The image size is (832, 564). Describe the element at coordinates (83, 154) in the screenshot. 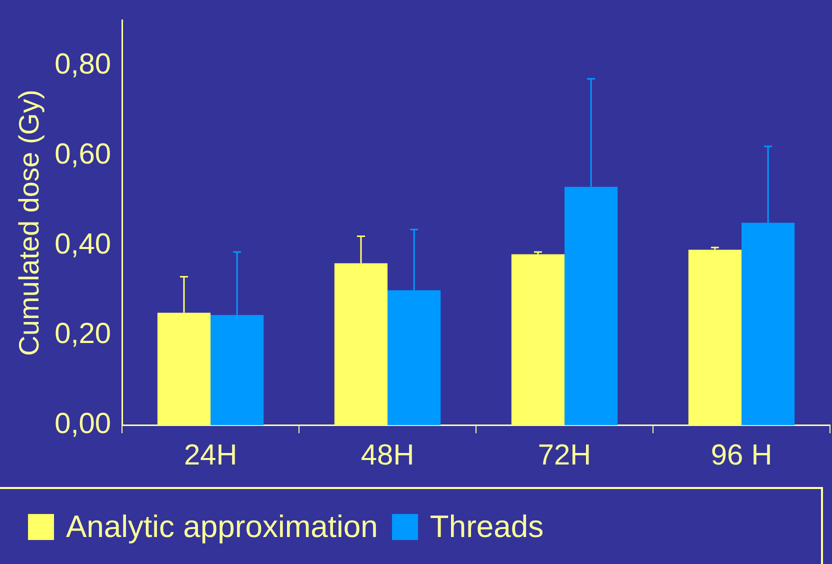

I see `y-tick-label: 0,60` at that location.